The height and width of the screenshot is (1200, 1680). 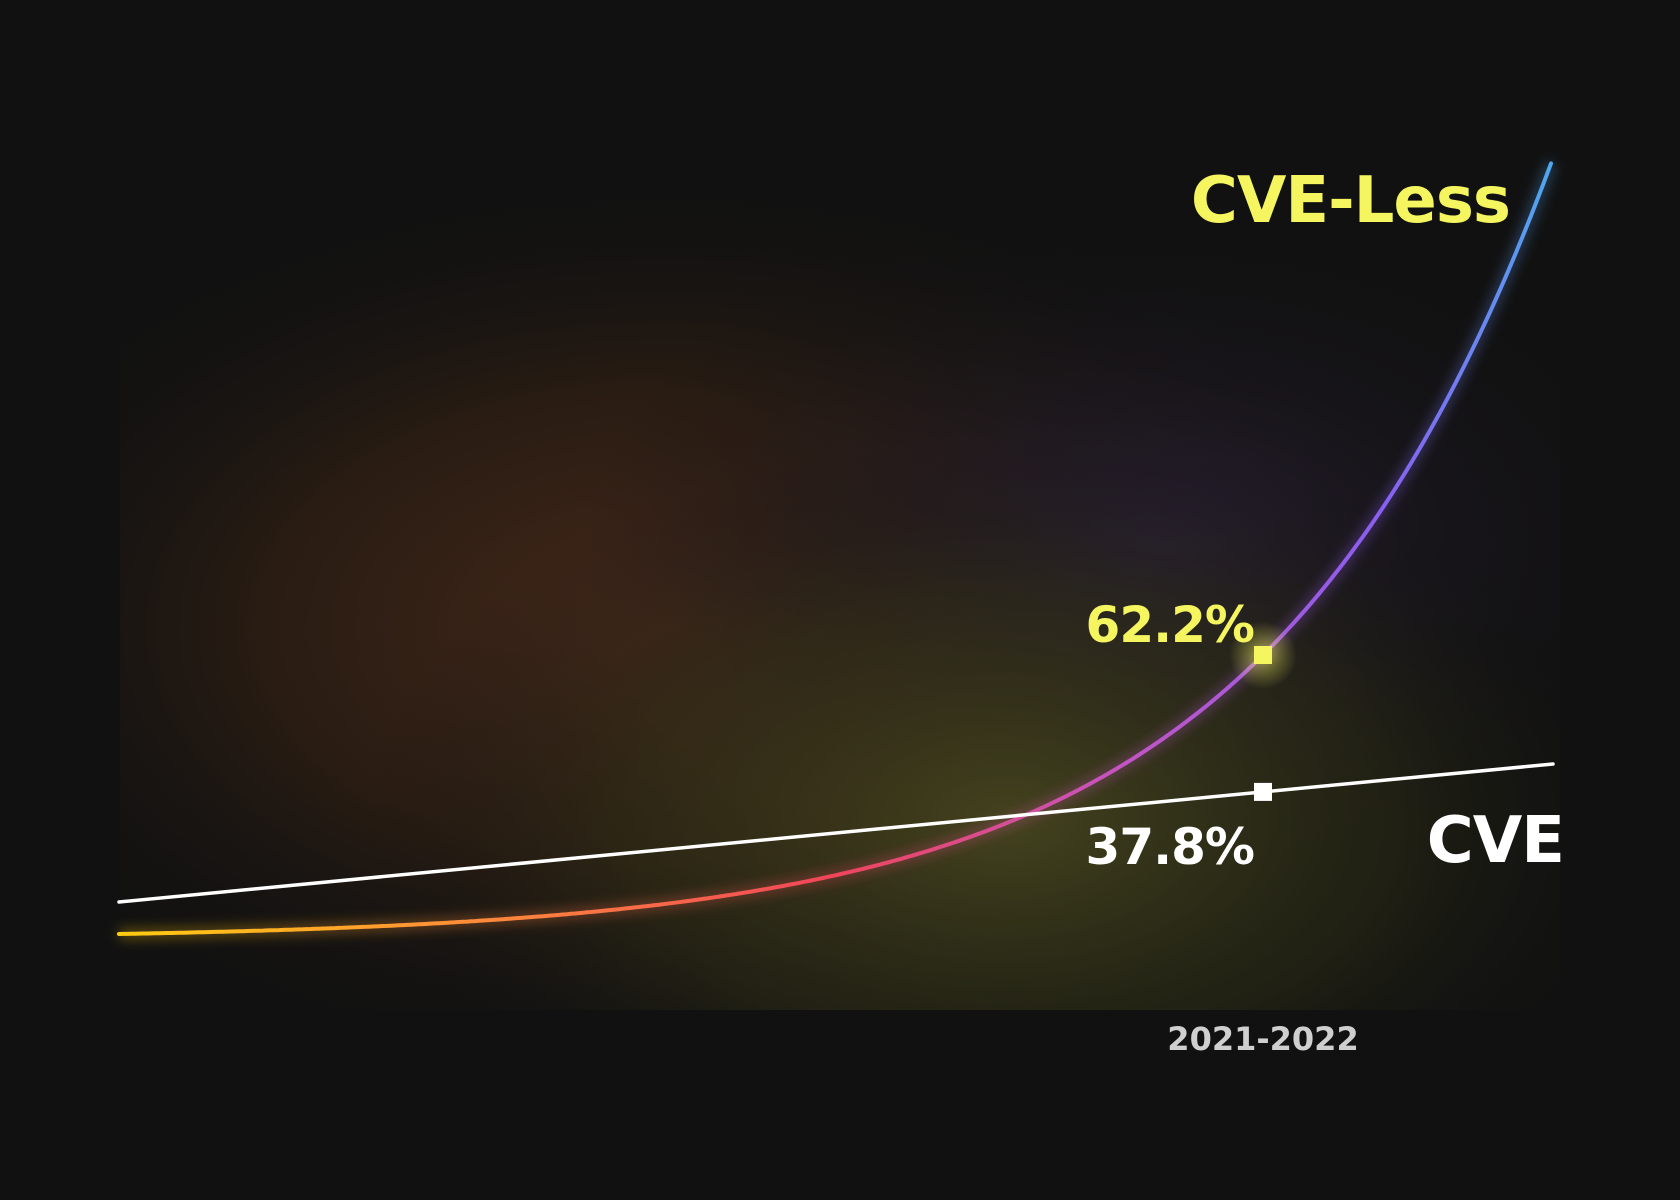 What do you see at coordinates (1170, 847) in the screenshot?
I see `data-label-cve: 37.8%` at bounding box center [1170, 847].